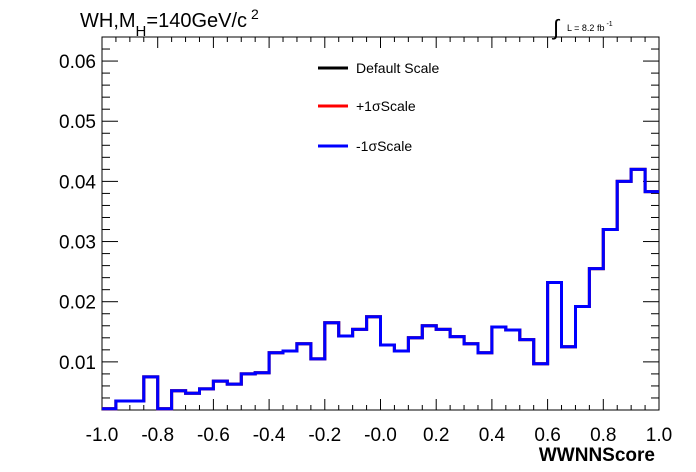  Describe the element at coordinates (659, 435) in the screenshot. I see `x-tick-label: 1.0` at that location.